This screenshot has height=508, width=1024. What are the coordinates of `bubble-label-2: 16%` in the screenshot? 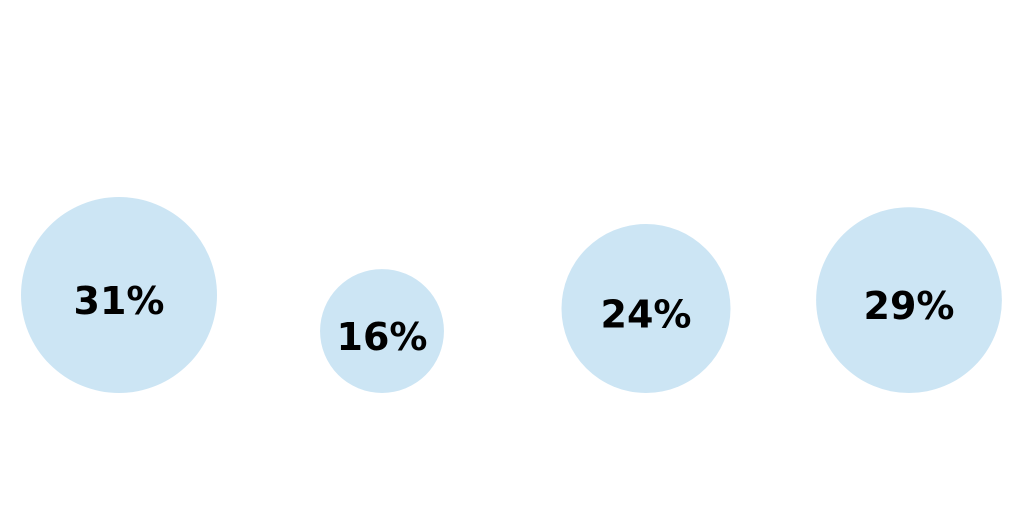 It's located at (382, 337).